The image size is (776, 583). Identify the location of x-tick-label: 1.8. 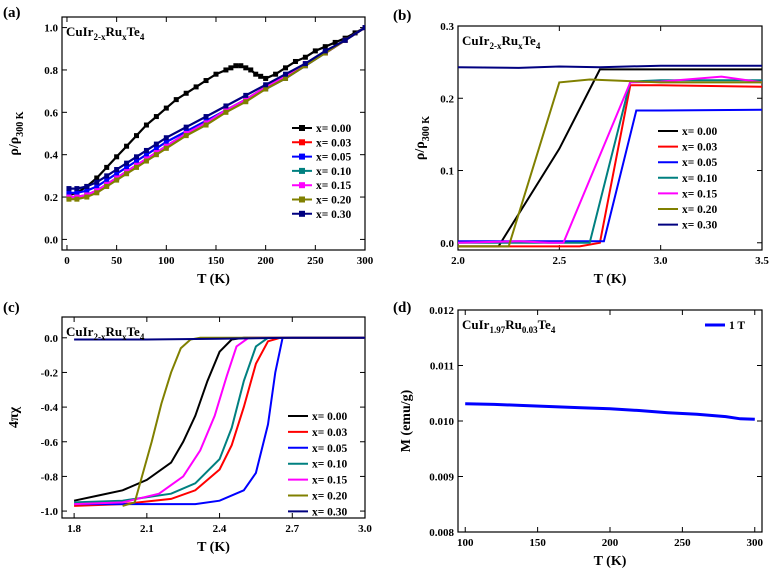
(74, 529).